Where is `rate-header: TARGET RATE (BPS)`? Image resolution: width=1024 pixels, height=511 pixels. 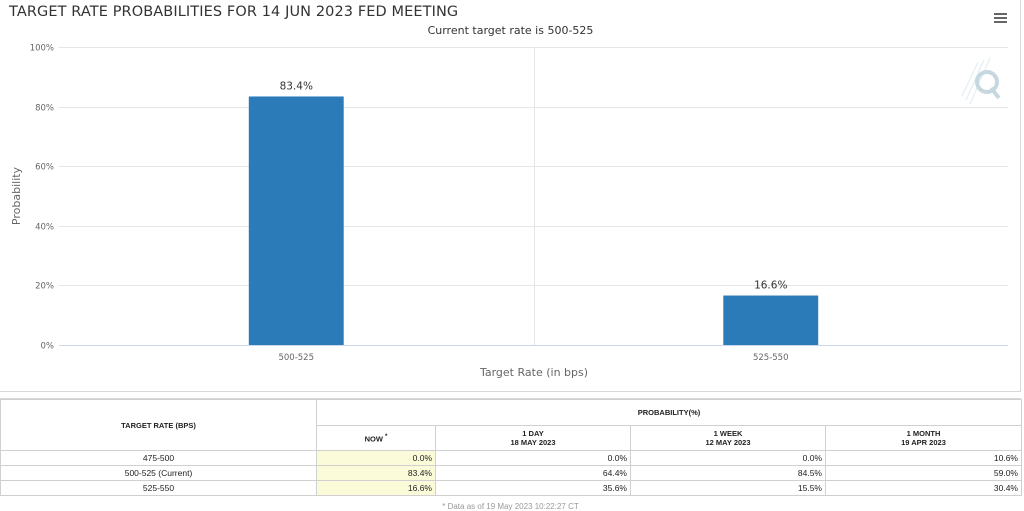 rate-header: TARGET RATE (BPS) is located at coordinates (158, 425).